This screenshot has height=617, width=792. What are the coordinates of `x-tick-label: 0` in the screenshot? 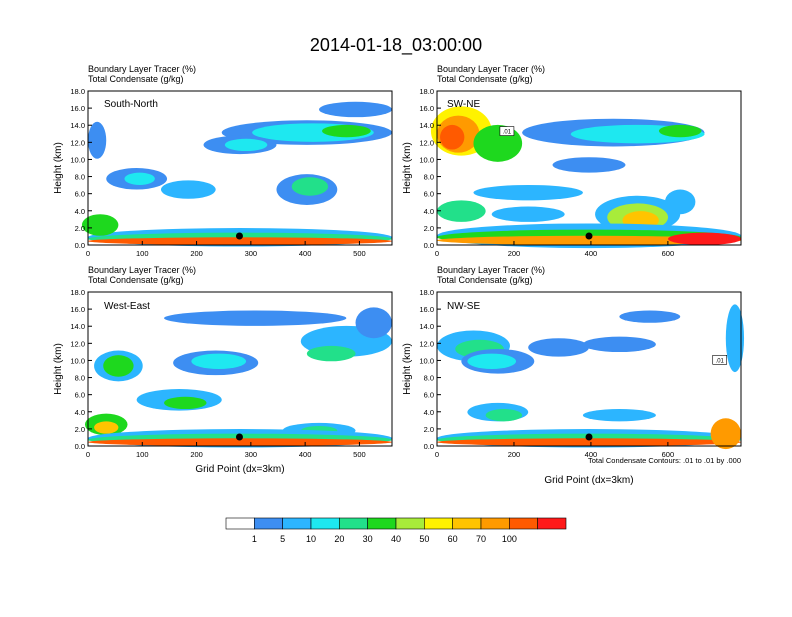 It's located at (88, 253).